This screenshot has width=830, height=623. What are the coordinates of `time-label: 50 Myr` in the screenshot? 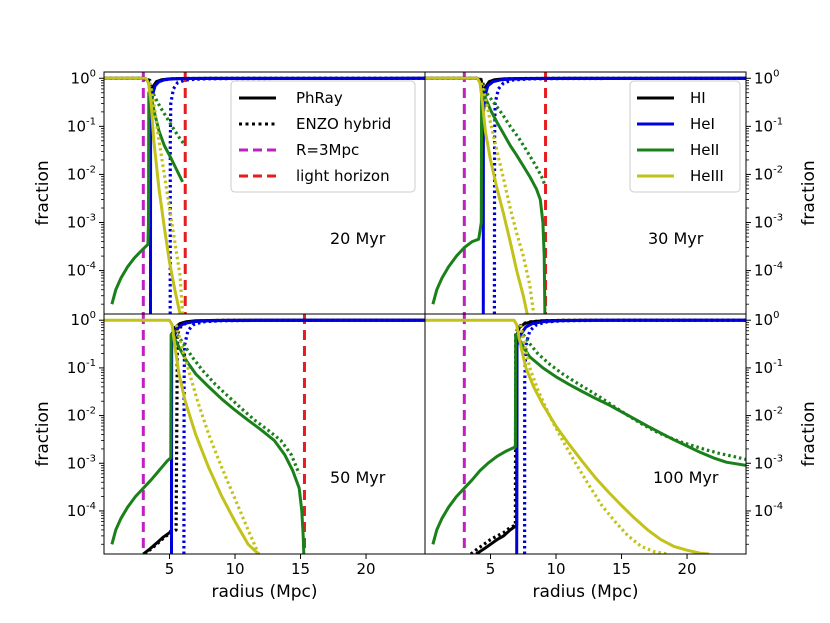 It's located at (358, 477).